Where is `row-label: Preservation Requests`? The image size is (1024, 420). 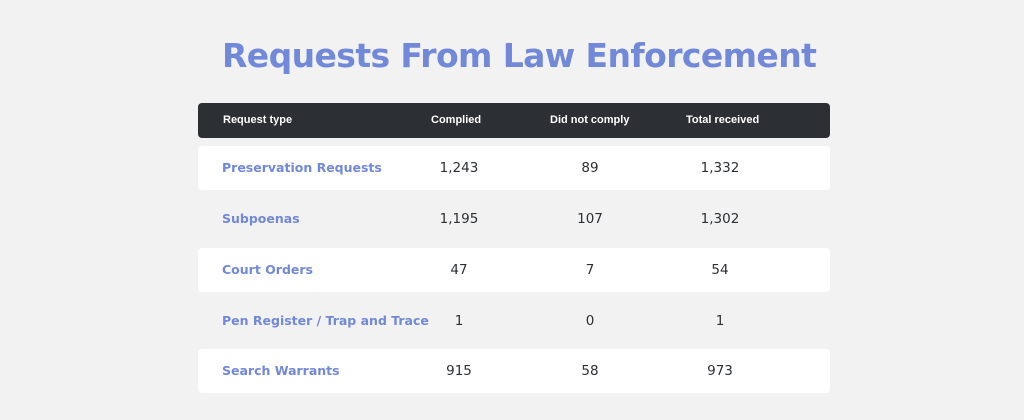 row-label: Preservation Requests is located at coordinates (302, 167).